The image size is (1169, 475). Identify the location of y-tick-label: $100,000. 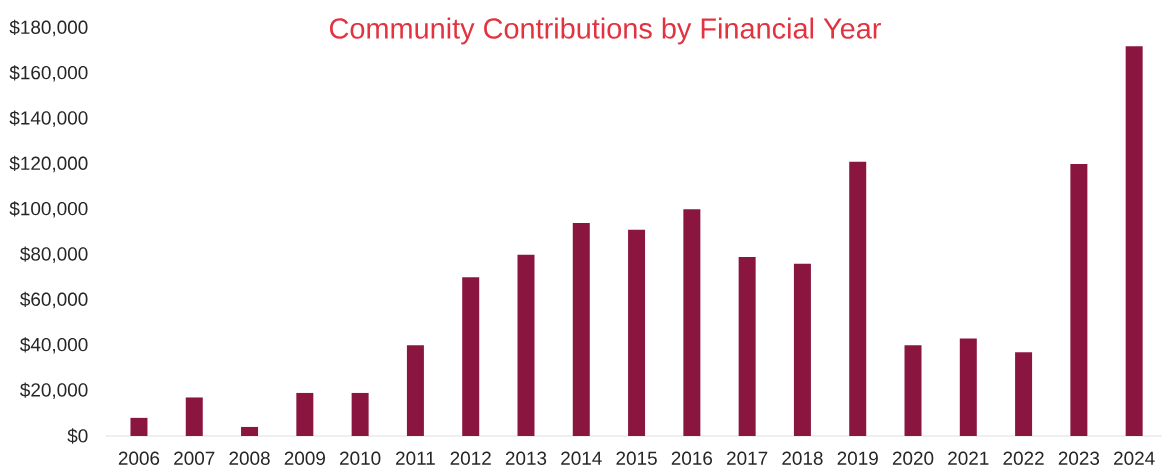
(48, 209).